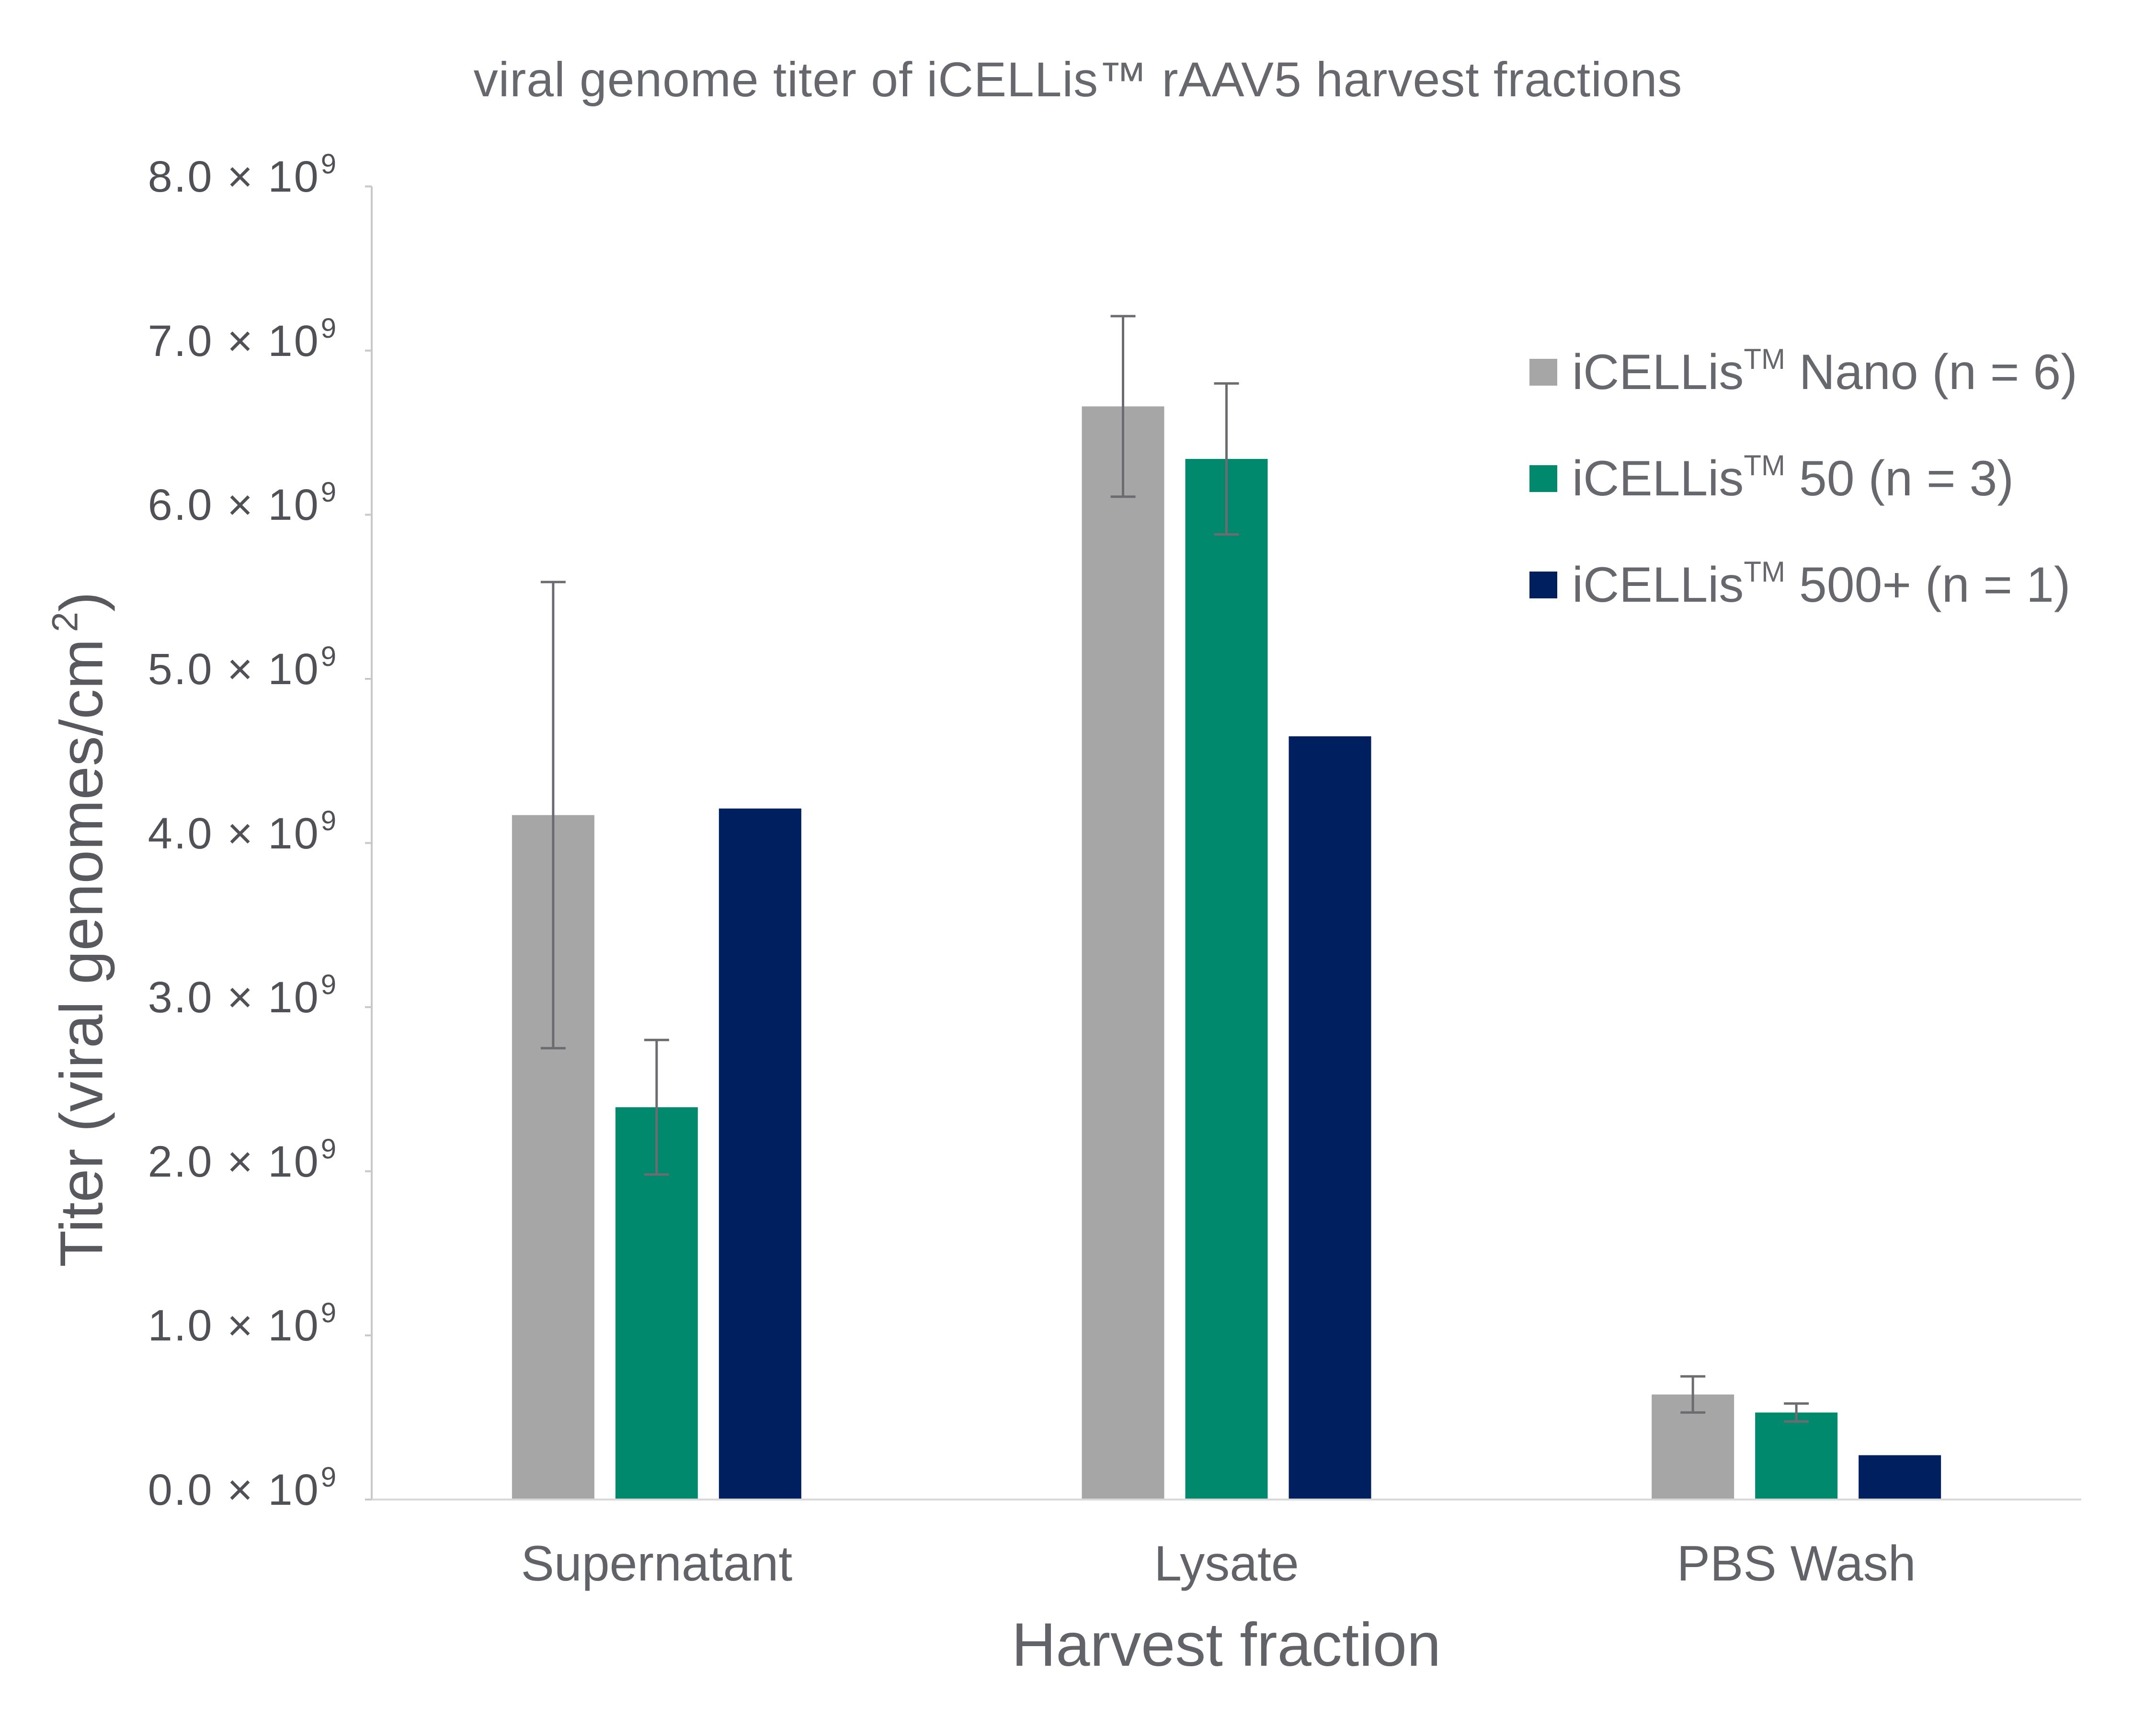  I want to click on legend-item: iCELLisTM 50 (n = 3), so click(1803, 478).